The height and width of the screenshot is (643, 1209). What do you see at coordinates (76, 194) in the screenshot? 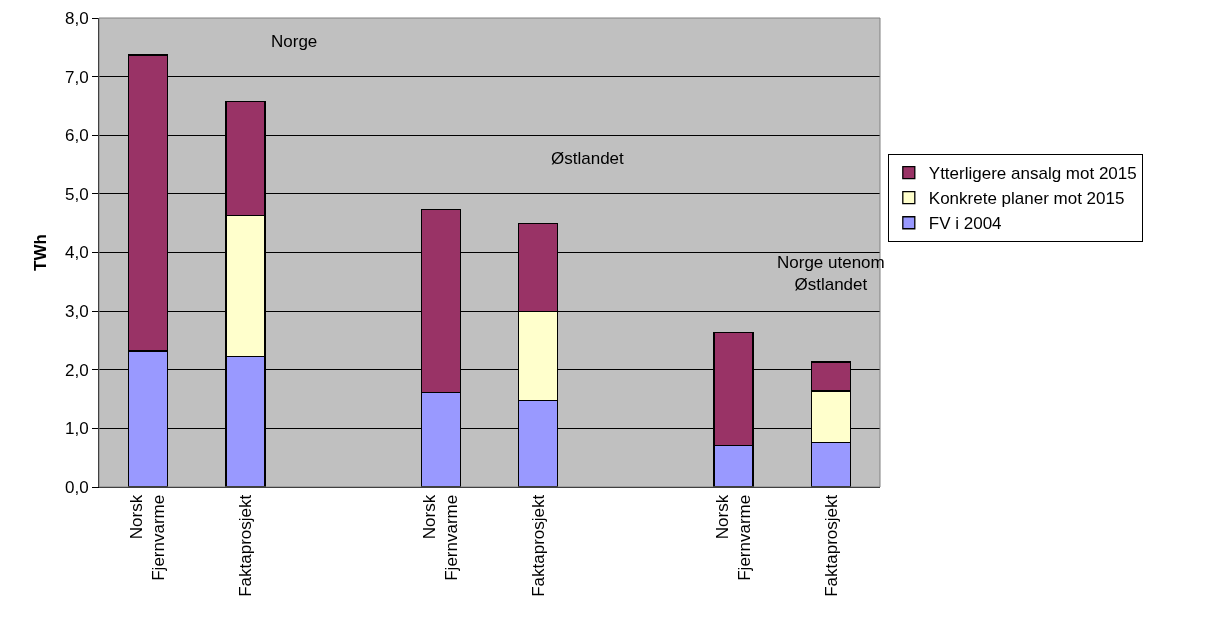
I see `y-tick-label: 5,0` at bounding box center [76, 194].